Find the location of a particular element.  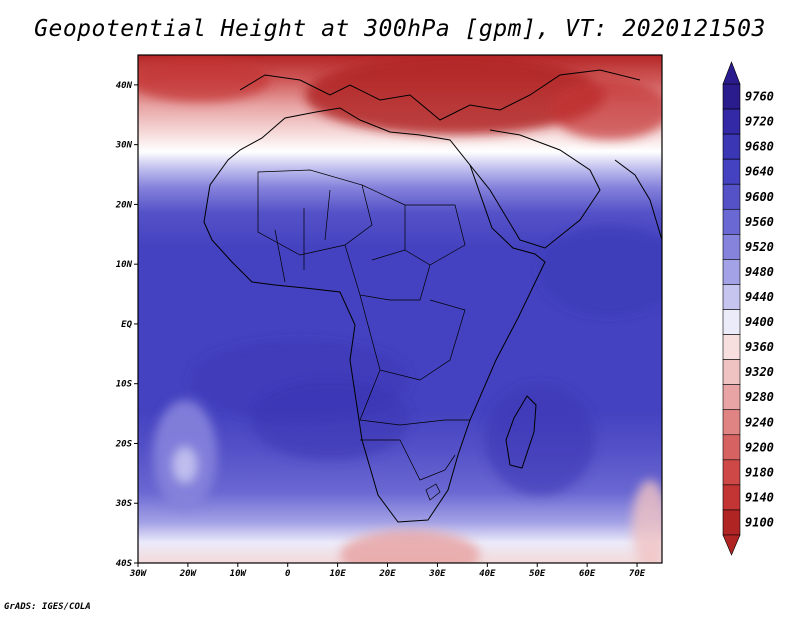

lon-tick-label: 20W is located at coordinates (188, 574).